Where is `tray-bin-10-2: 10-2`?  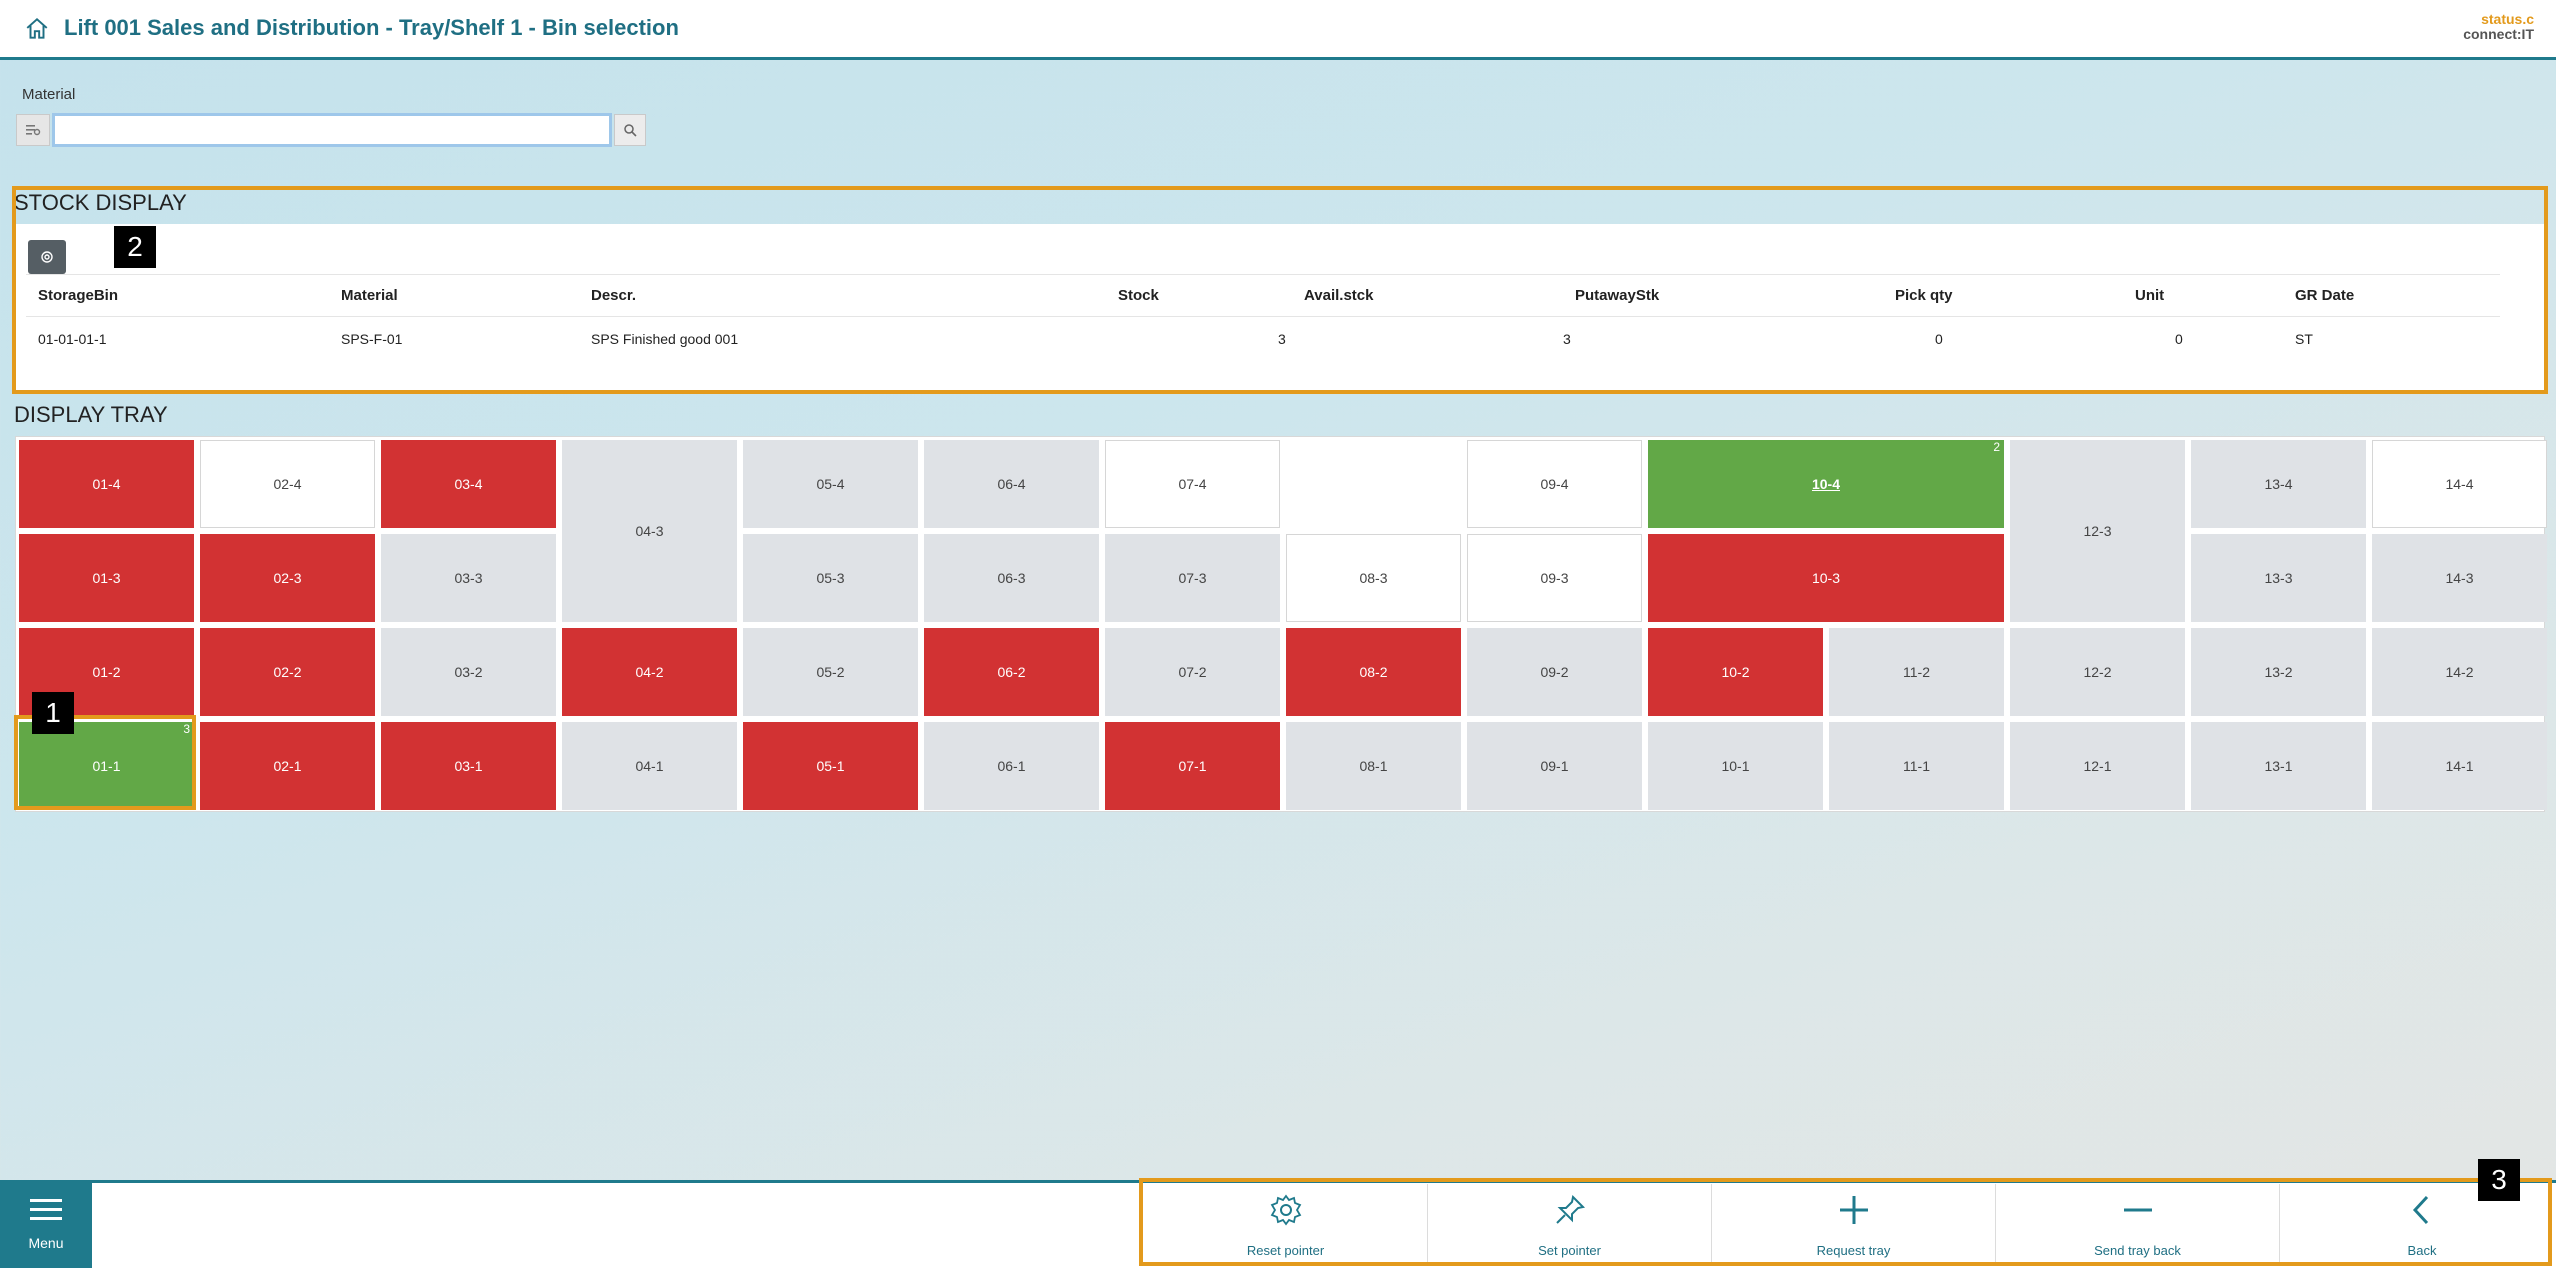 tray-bin-10-2: 10-2 is located at coordinates (1735, 672).